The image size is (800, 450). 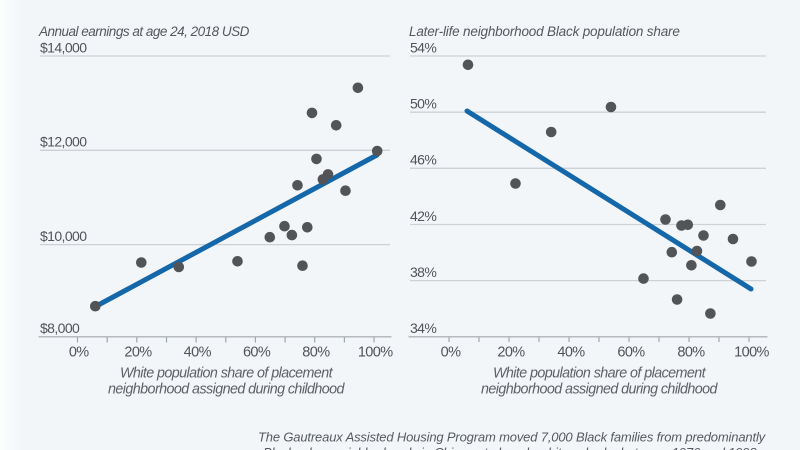 What do you see at coordinates (63, 142) in the screenshot?
I see `svg-text: $12,000` at bounding box center [63, 142].